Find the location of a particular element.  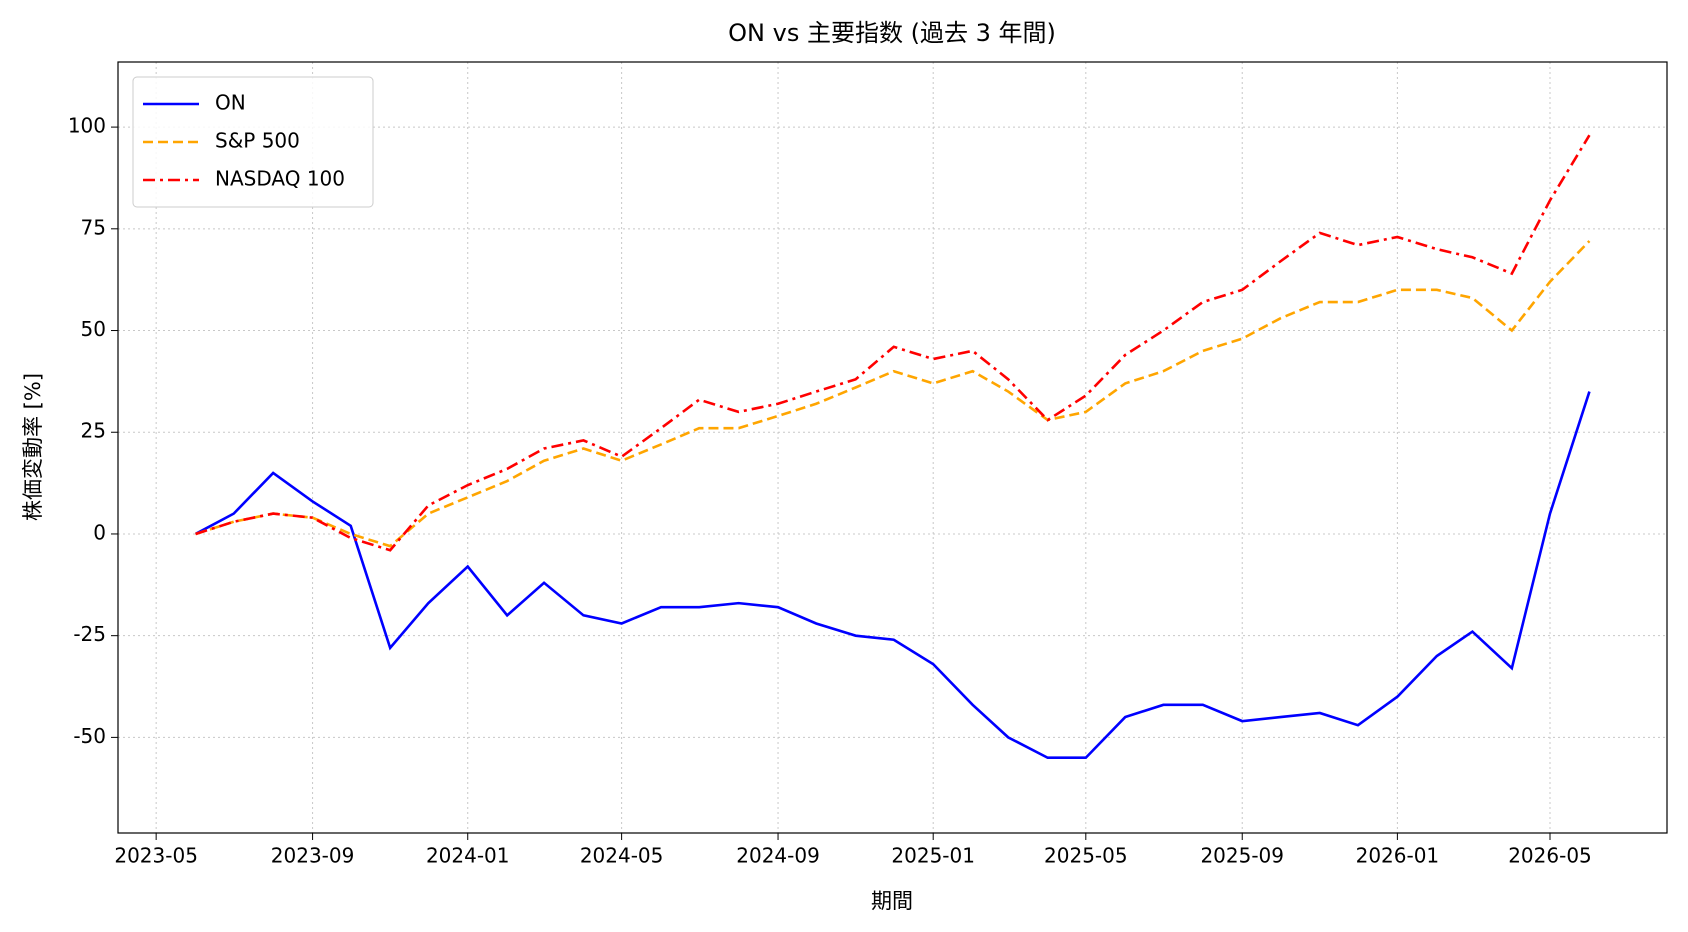

x-tick-label: 2025-05 is located at coordinates (1086, 856).